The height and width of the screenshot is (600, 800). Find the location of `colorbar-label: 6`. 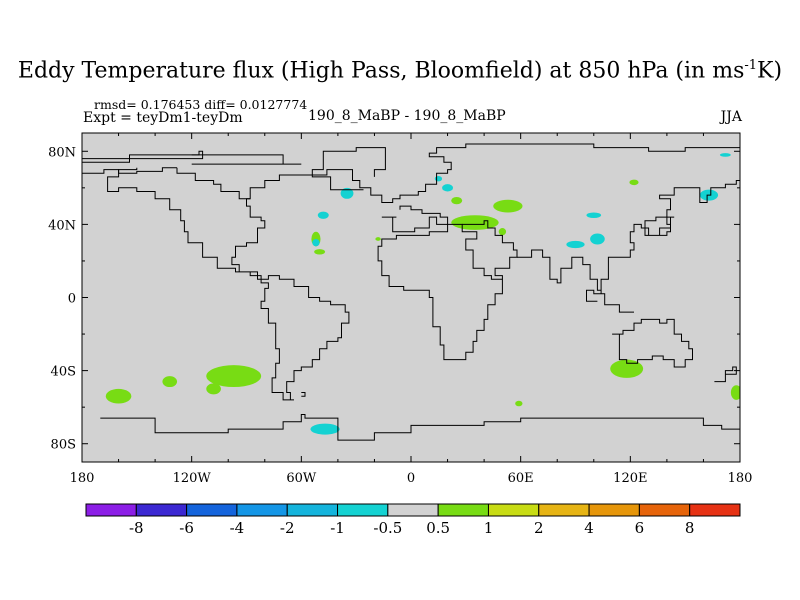

colorbar-label: 6 is located at coordinates (640, 528).